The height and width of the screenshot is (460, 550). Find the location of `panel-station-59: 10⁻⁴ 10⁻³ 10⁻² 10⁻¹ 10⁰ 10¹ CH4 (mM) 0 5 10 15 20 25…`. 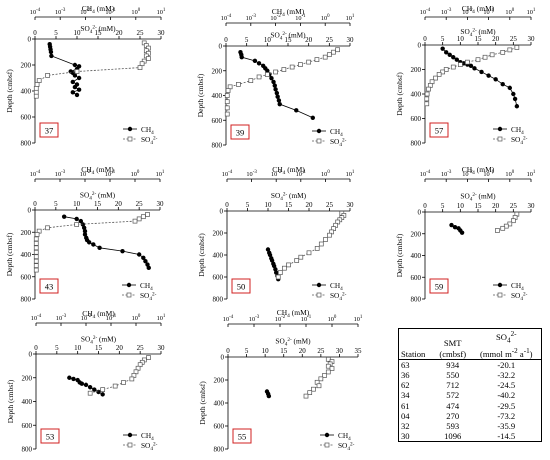

panel-station-59: 10⁻⁴ 10⁻³ 10⁻² 10⁻¹ 10⁰ 10¹ CH4 (mM) 0 5 10 15 20 25… is located at coordinates (465, 234).